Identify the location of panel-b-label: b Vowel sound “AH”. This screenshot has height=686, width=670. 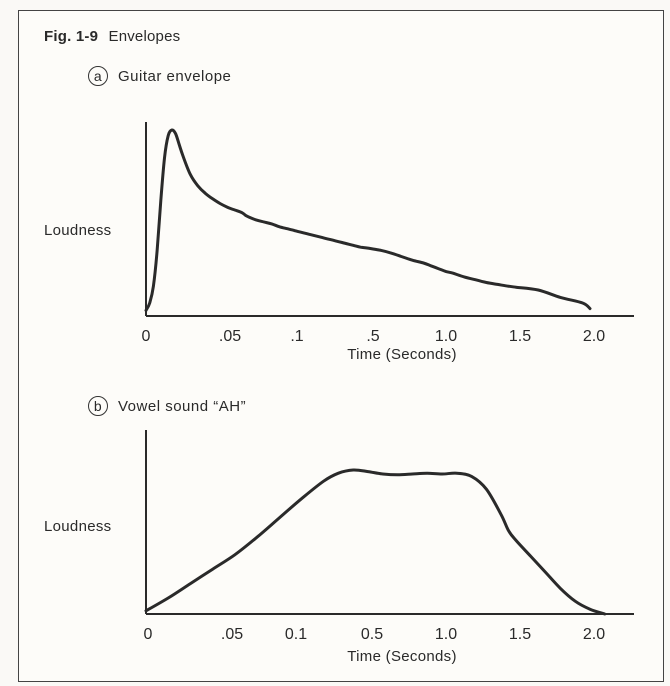
(167, 406).